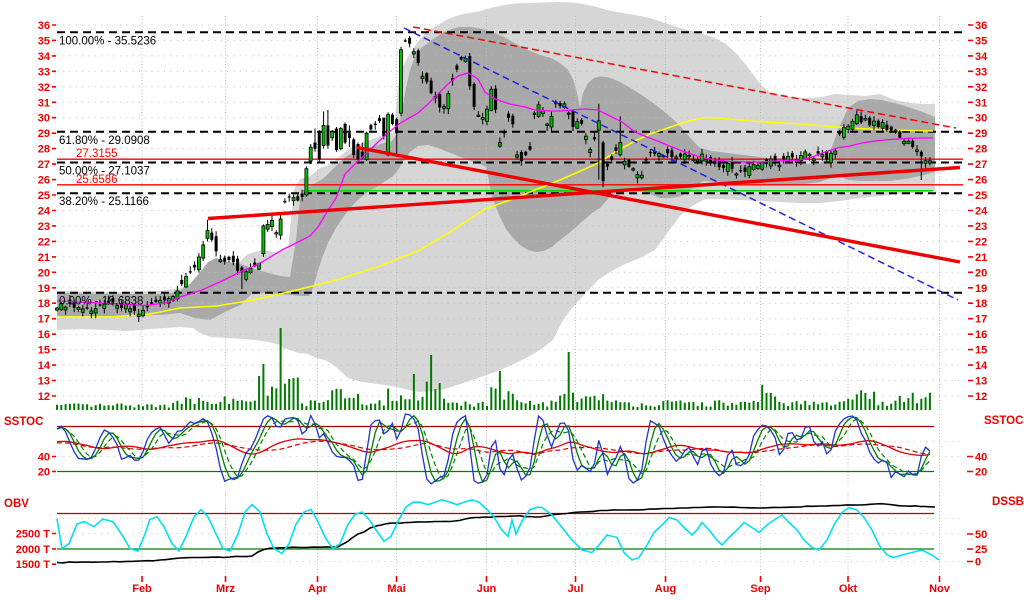  I want to click on svg-text: Feb, so click(142, 589).